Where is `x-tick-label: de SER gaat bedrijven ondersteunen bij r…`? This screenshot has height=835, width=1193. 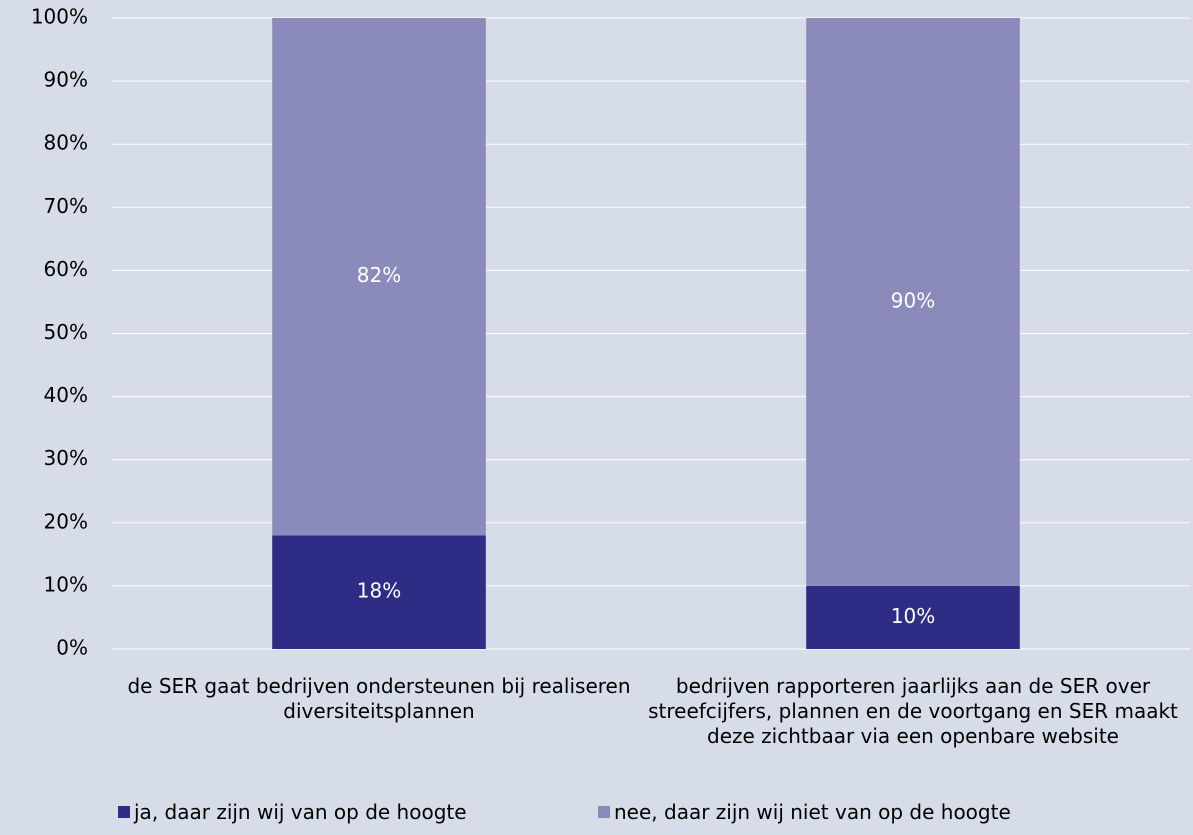
x-tick-label: de SER gaat bedrijven ondersteunen bij r… is located at coordinates (379, 698).